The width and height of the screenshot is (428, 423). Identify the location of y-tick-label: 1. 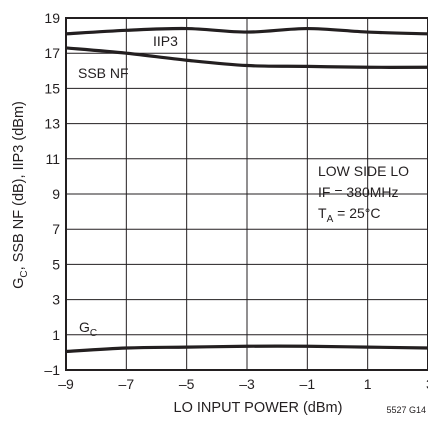
(56, 335).